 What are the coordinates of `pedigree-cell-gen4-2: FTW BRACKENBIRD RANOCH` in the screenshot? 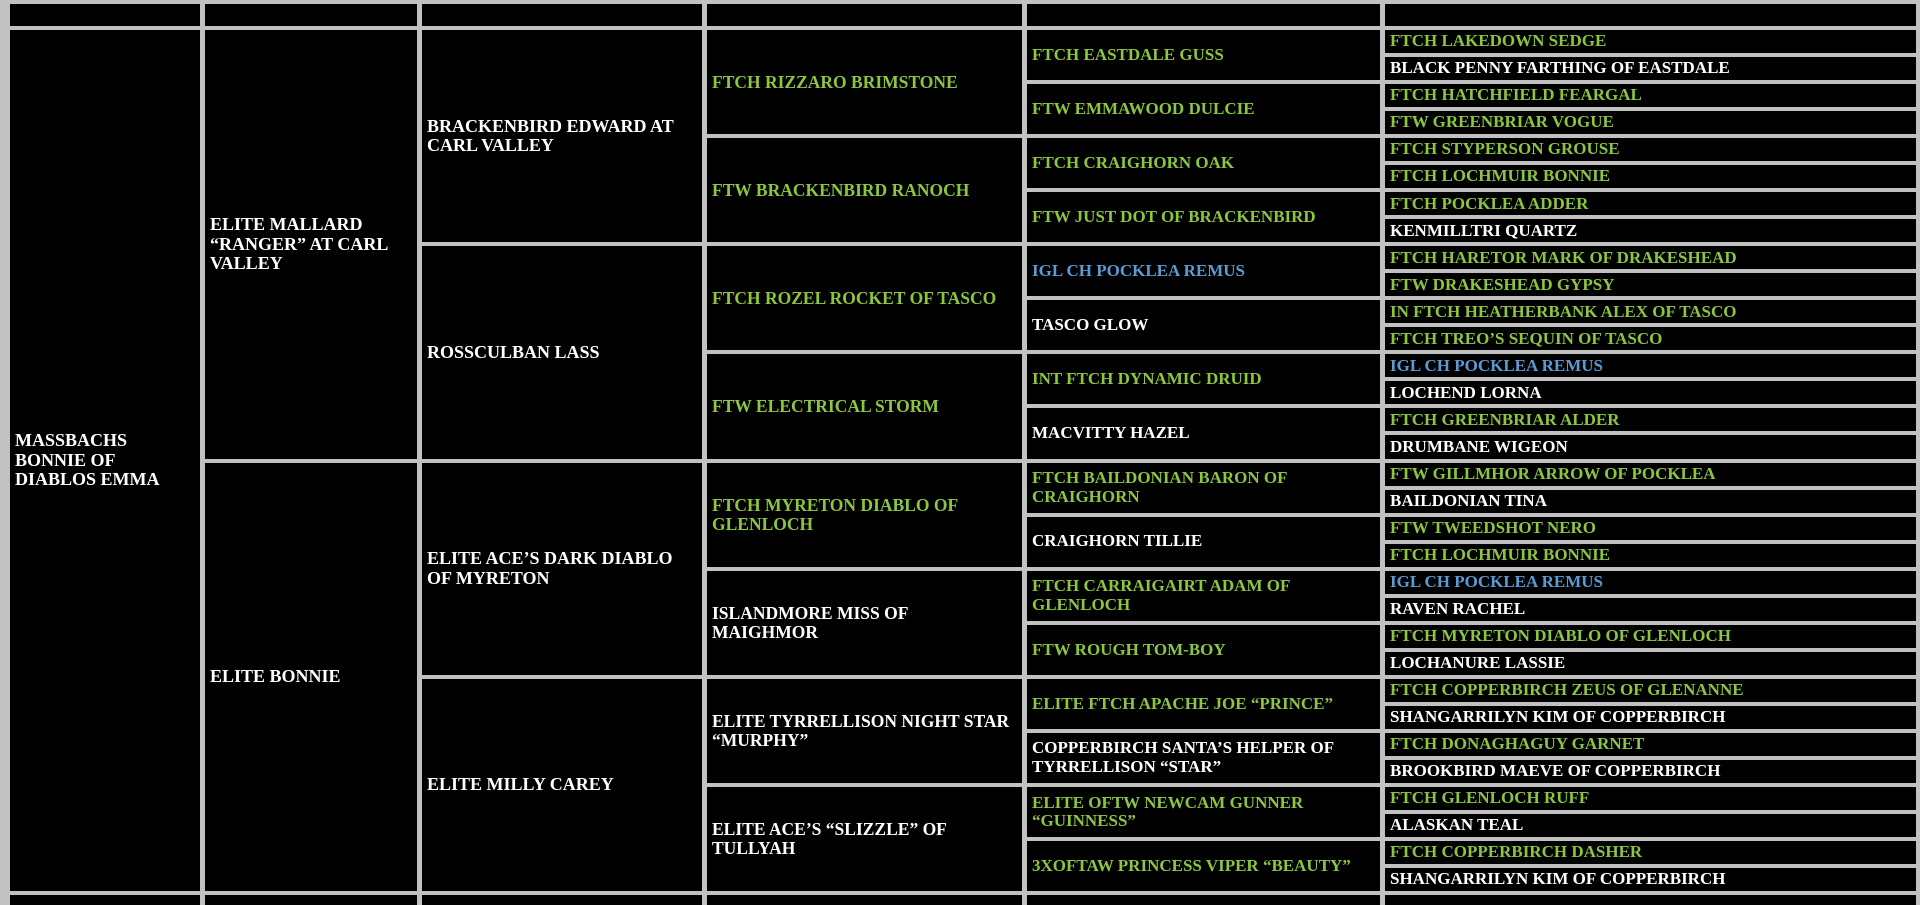 It's located at (864, 190).